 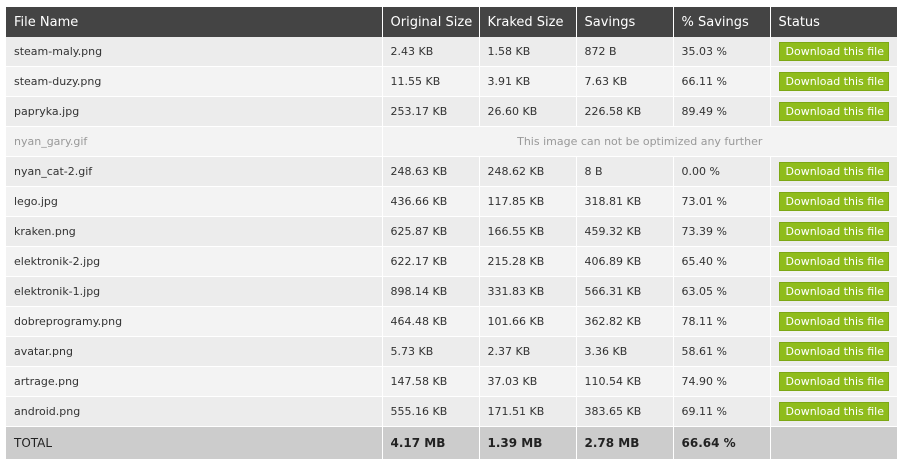 What do you see at coordinates (194, 81) in the screenshot?
I see `file-name-cell: steam-duzy.png` at bounding box center [194, 81].